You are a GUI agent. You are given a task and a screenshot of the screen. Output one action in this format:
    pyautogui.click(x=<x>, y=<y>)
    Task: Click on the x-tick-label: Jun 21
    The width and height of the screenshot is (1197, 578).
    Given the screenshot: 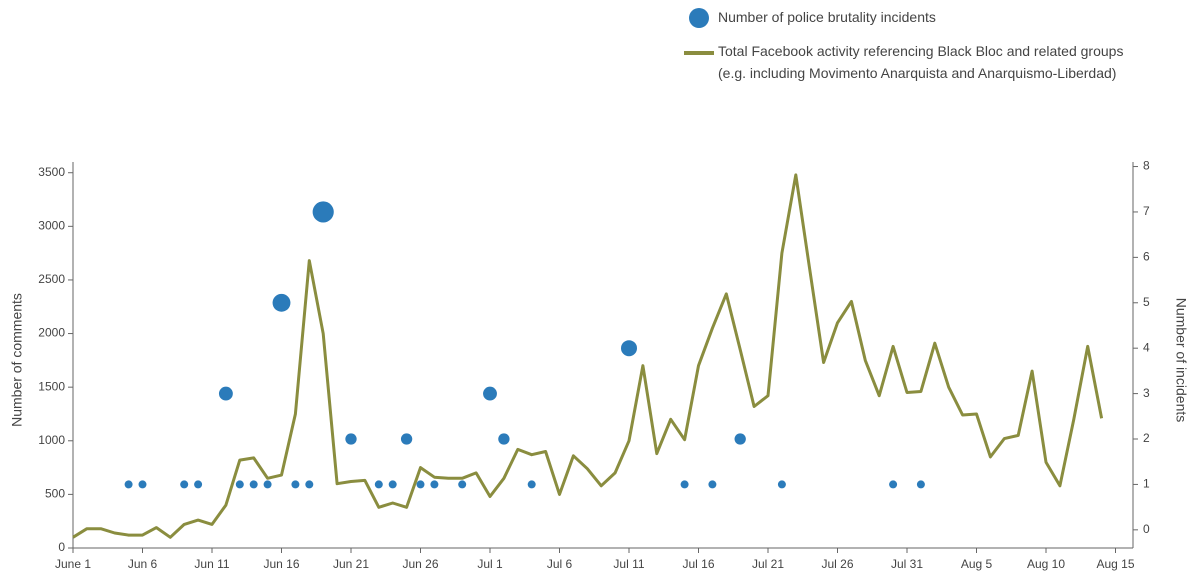 What is the action you would take?
    pyautogui.click(x=351, y=564)
    